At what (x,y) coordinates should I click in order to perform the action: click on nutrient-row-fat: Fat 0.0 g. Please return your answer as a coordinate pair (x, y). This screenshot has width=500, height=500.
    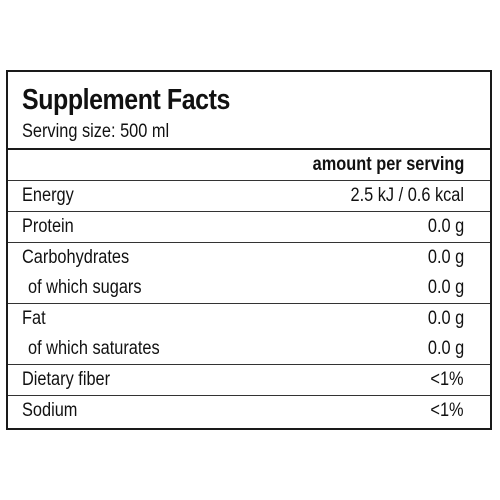
    Looking at the image, I should click on (249, 319).